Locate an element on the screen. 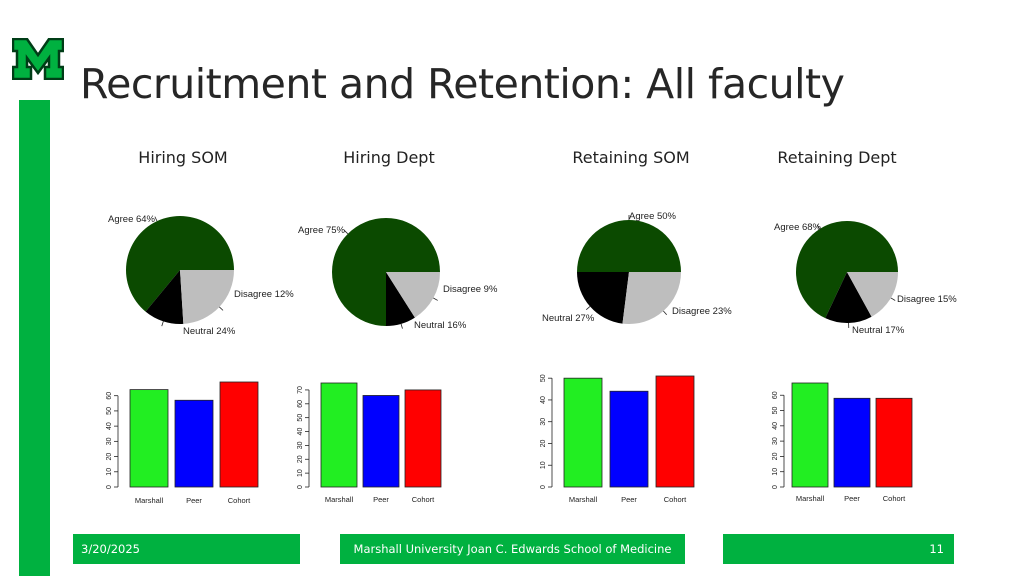 Image resolution: width=1024 pixels, height=576 pixels. pie-1-leader-neutral is located at coordinates (435, 299).